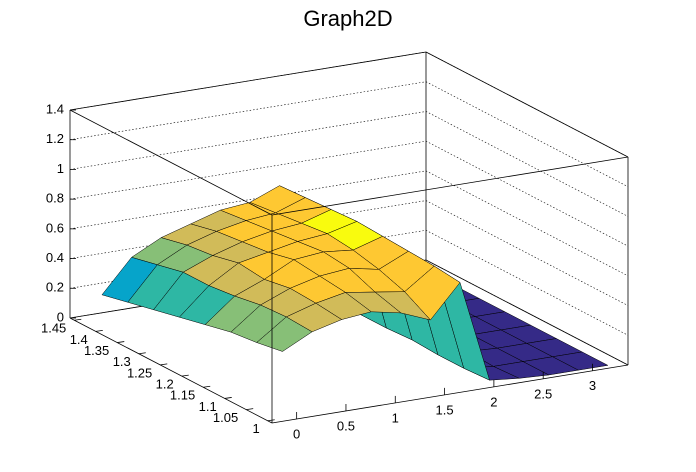 The image size is (696, 472). What do you see at coordinates (55, 198) in the screenshot?
I see `z-tick-label: 0.8` at bounding box center [55, 198].